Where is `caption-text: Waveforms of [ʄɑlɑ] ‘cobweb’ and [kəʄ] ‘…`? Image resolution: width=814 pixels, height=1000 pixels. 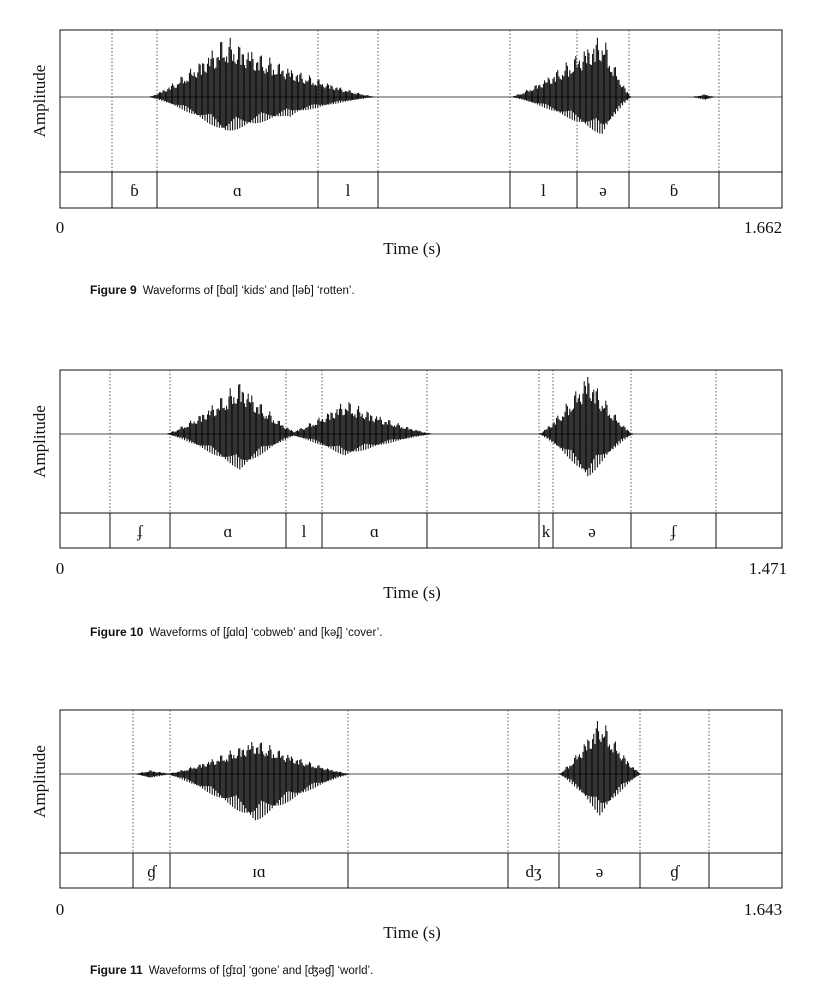 caption-text: Waveforms of [ʄɑlɑ] ‘cobweb’ and [kəʄ] ‘… is located at coordinates (265, 633).